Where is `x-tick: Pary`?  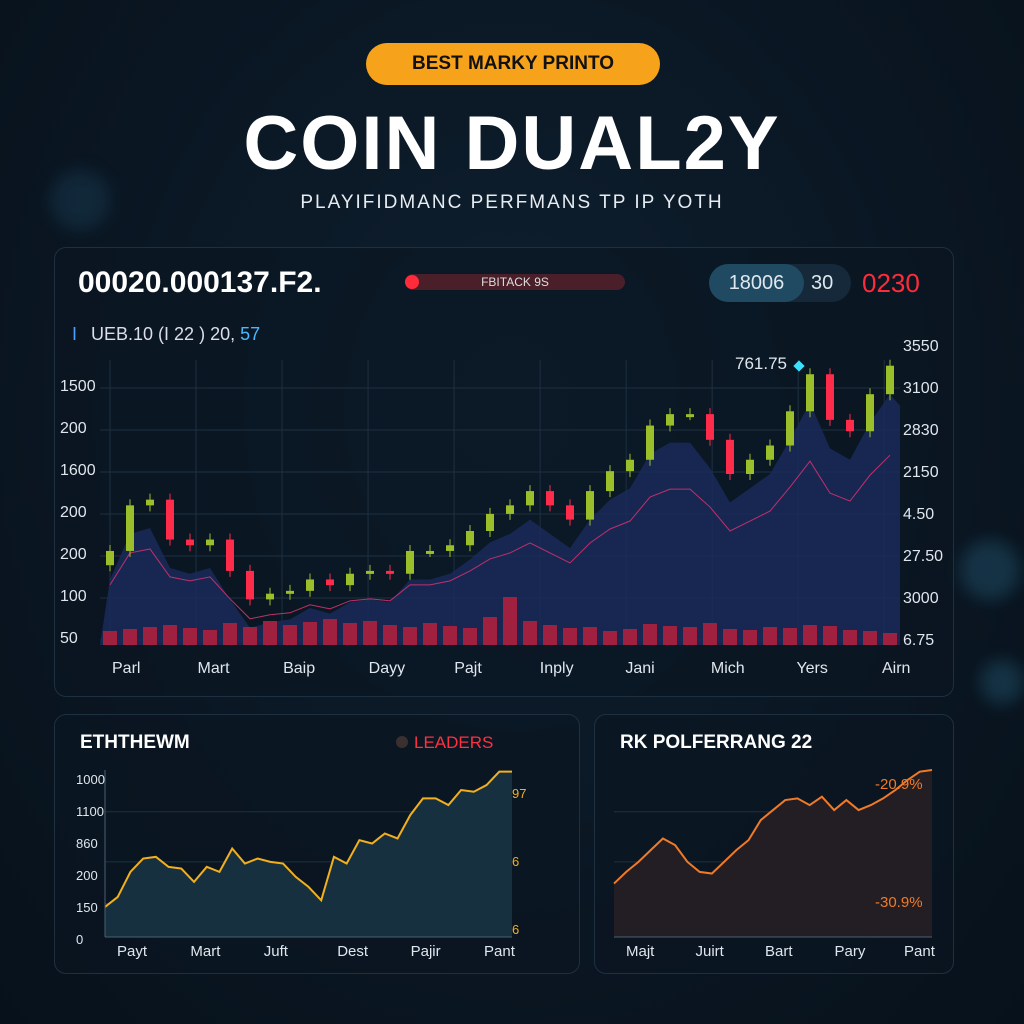 x-tick: Pary is located at coordinates (850, 951).